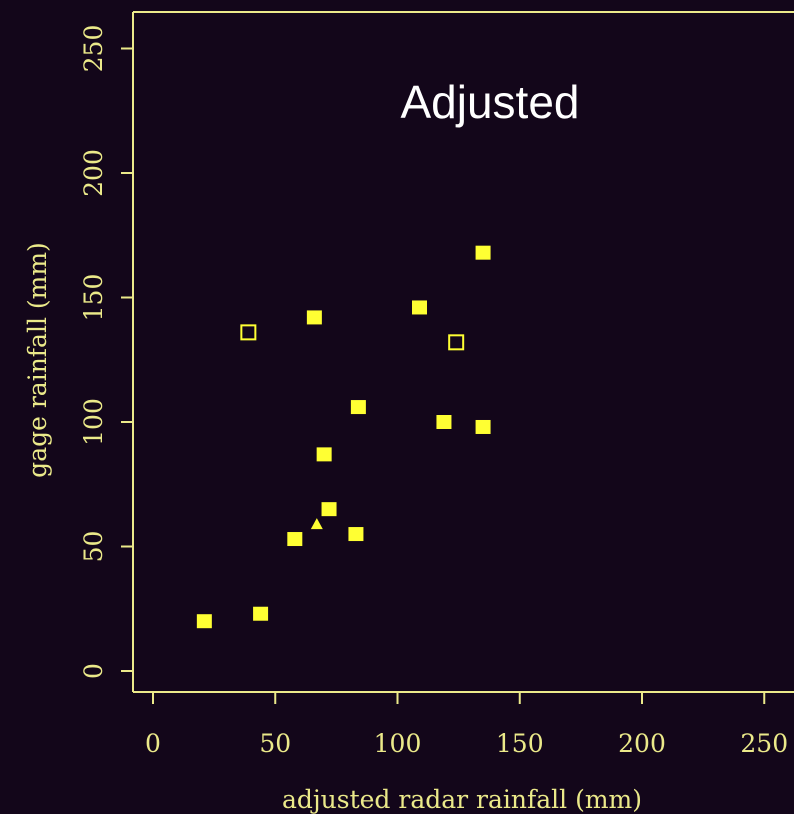  I want to click on y-tick-label: 0, so click(93, 671).